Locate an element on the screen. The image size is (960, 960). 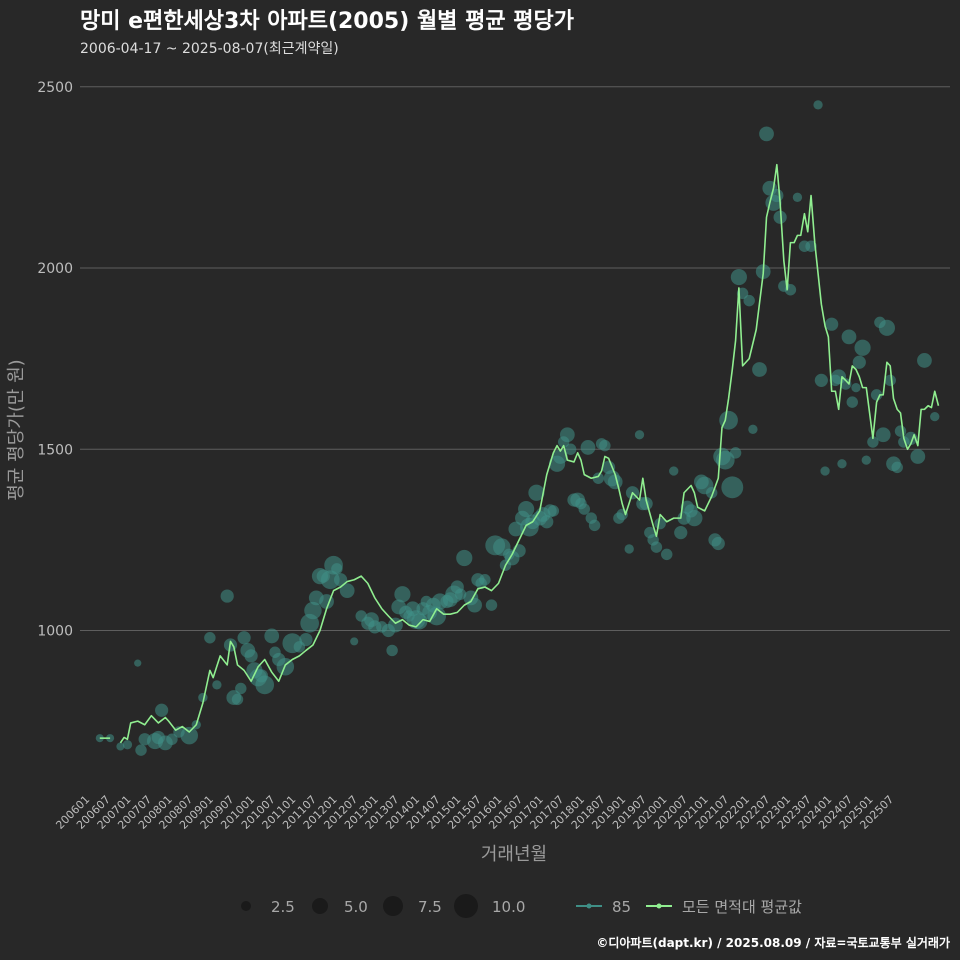
y-tick-label: 1500 is located at coordinates (55, 450).